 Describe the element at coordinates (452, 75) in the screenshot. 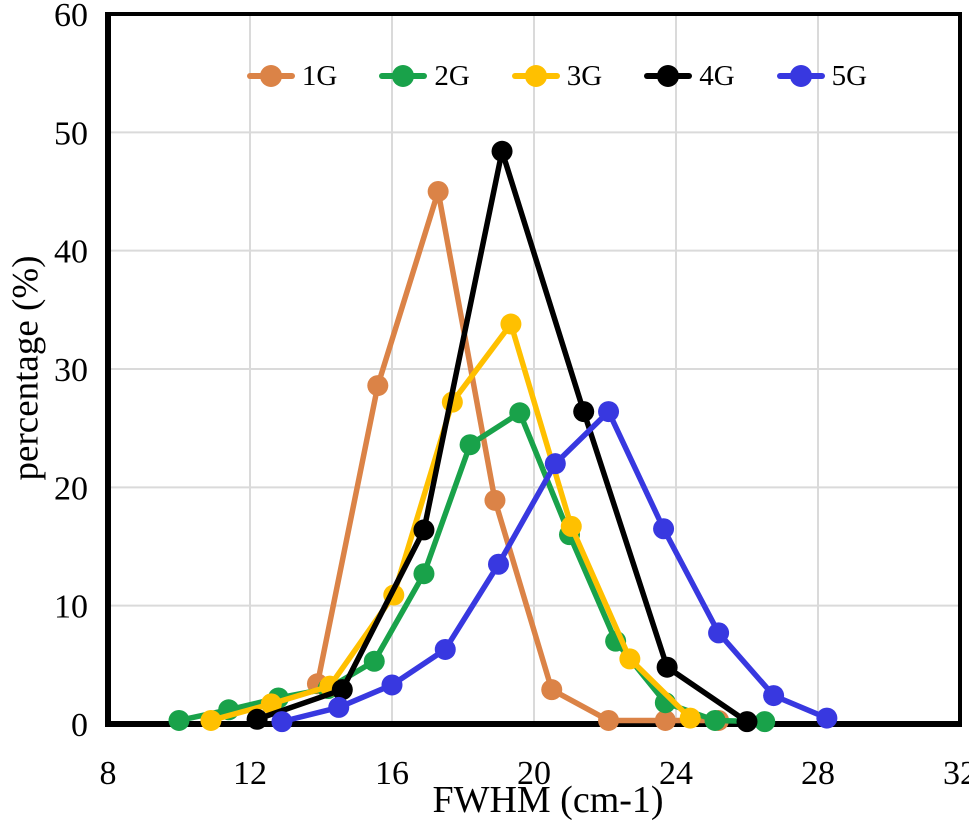

I see `legend-label: 2G` at that location.